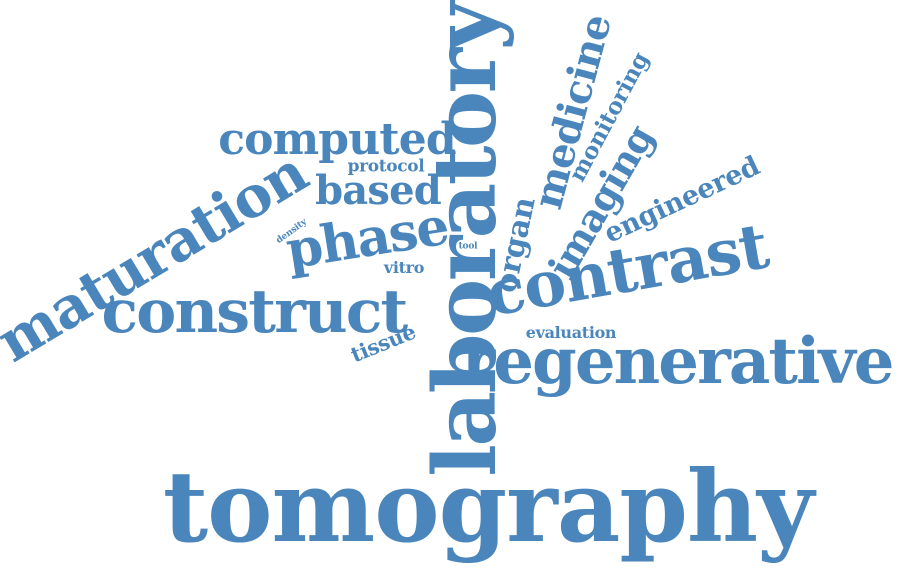 Image resolution: width=900 pixels, height=571 pixels. What do you see at coordinates (378, 190) in the screenshot?
I see `word-based: based` at bounding box center [378, 190].